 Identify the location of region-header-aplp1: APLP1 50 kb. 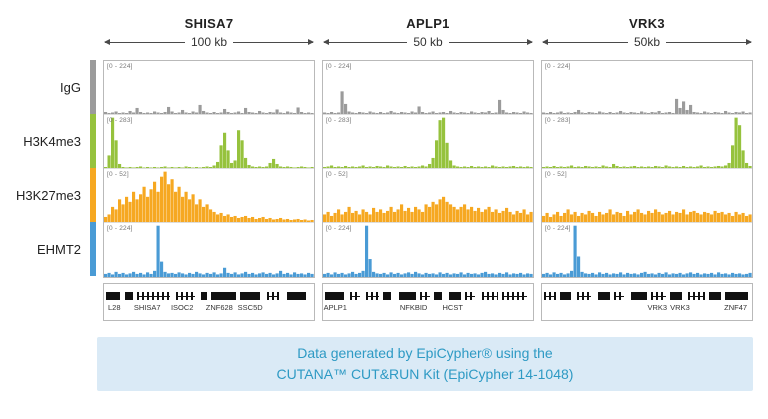
(428, 38).